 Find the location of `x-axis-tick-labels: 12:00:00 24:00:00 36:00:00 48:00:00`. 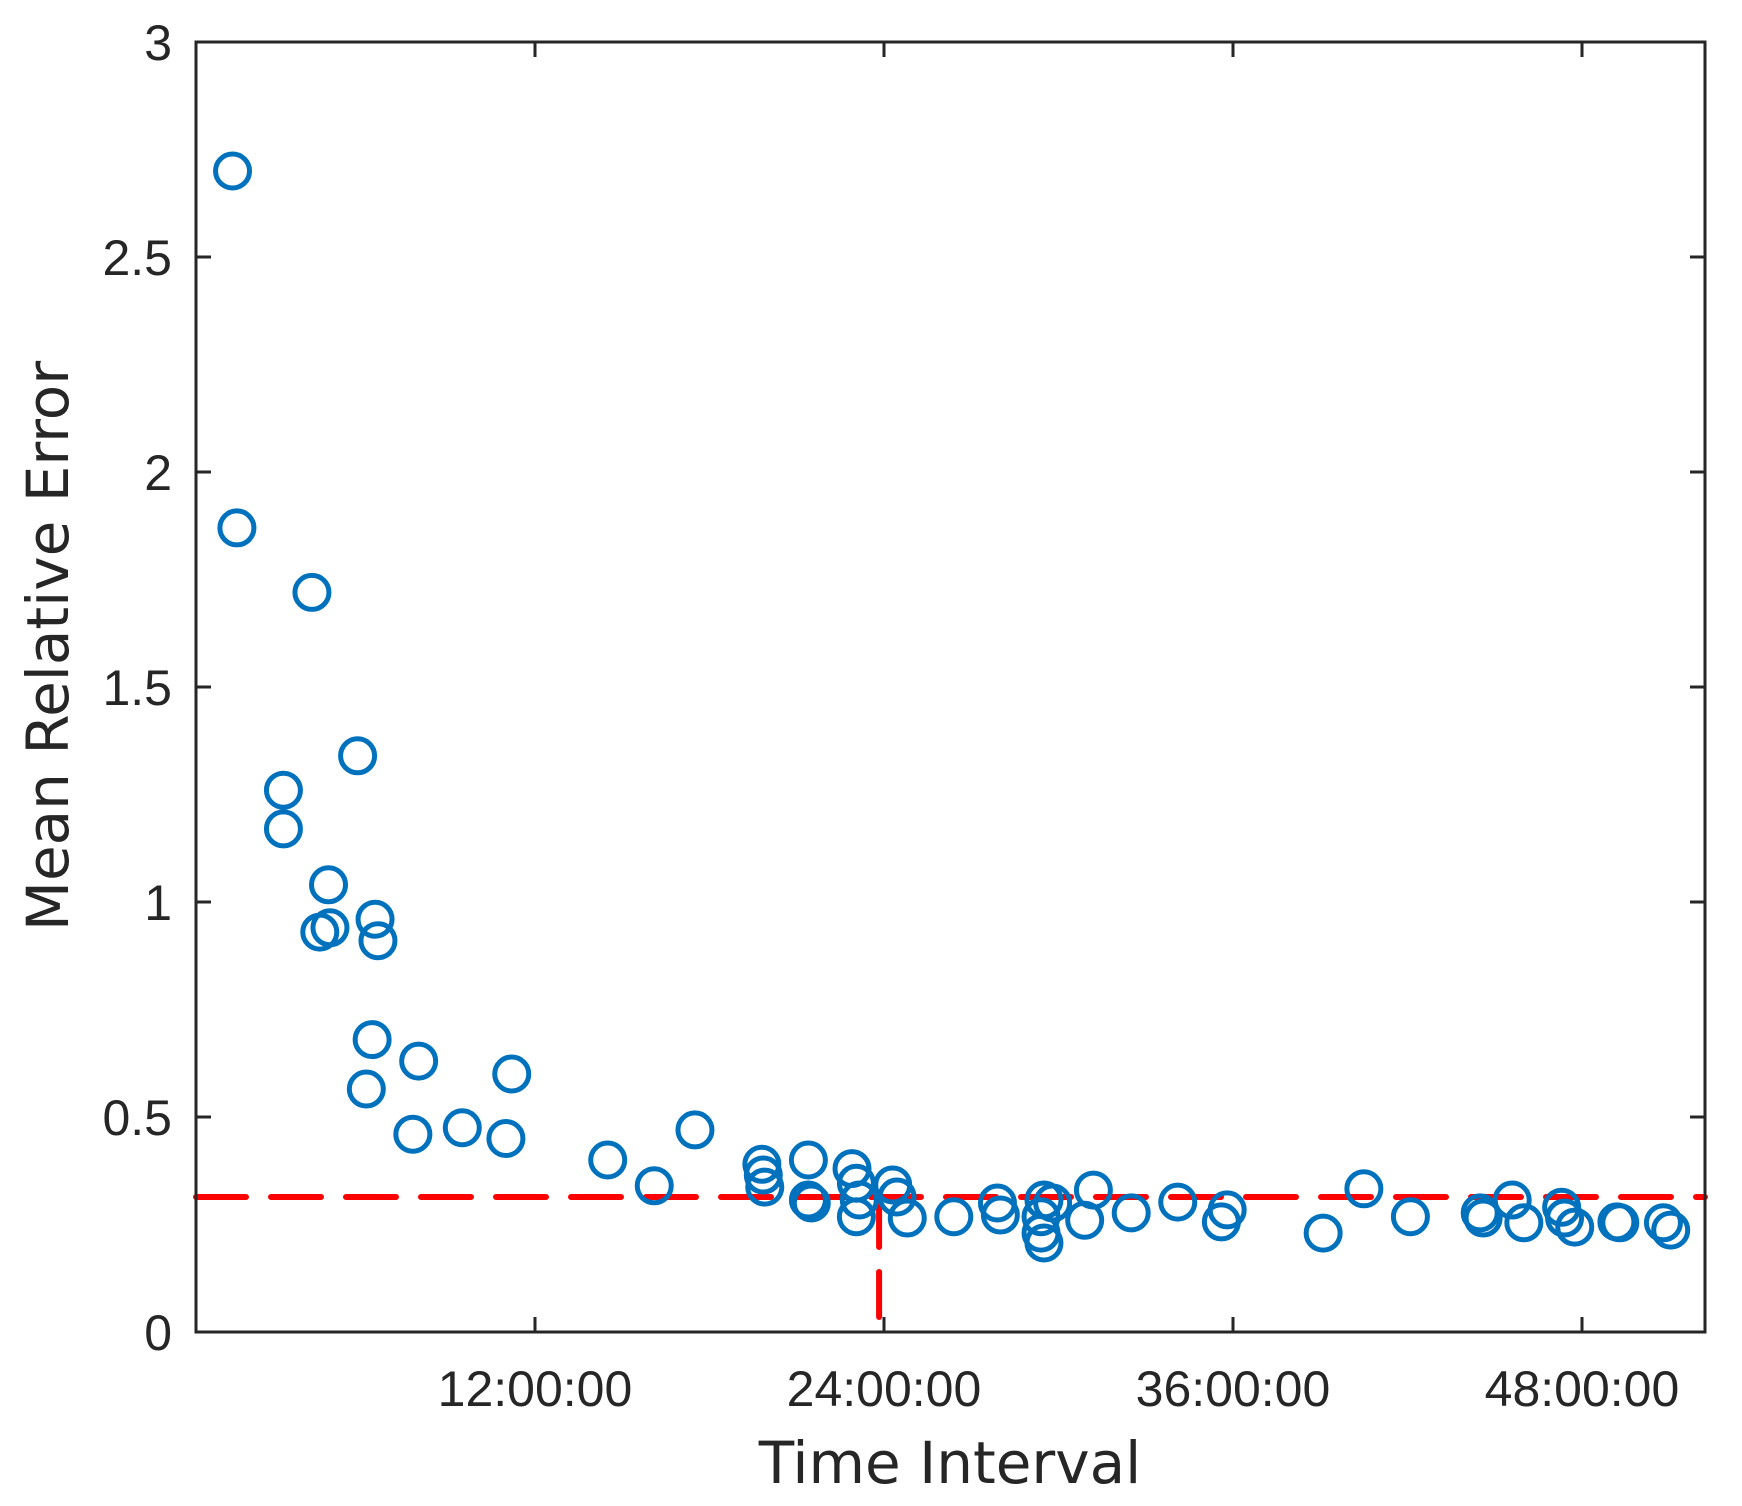

x-axis-tick-labels: 12:00:00 24:00:00 36:00:00 48:00:00 is located at coordinates (1059, 1389).